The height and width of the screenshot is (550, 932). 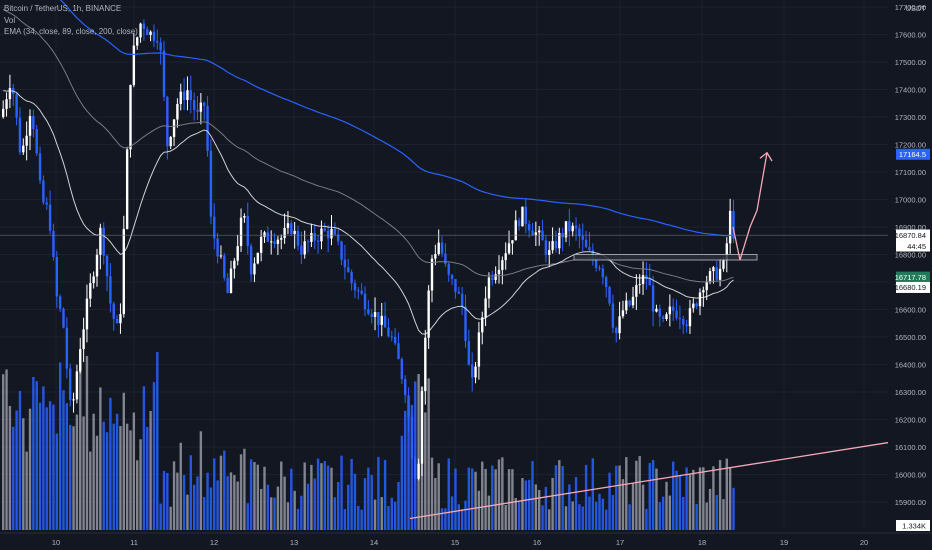 What do you see at coordinates (910, 502) in the screenshot?
I see `price-tick-label: 15900.00` at bounding box center [910, 502].